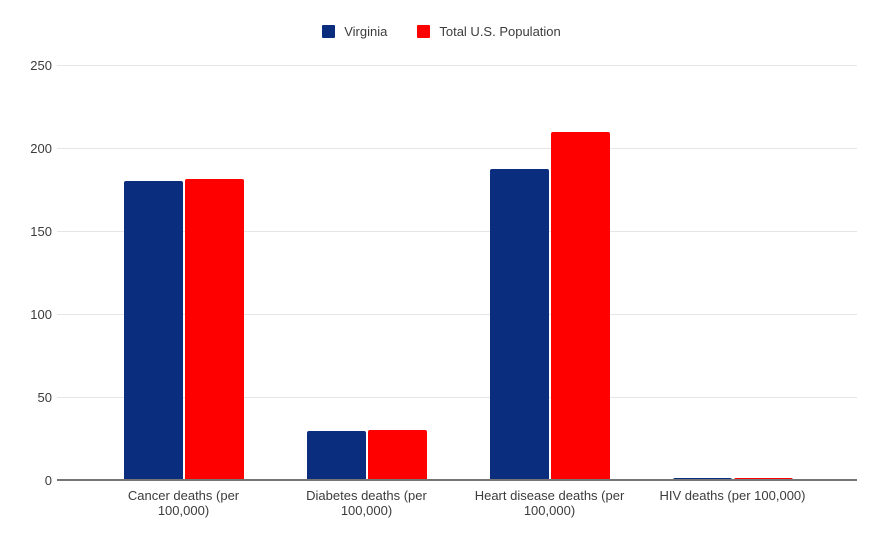 Image resolution: width=883 pixels, height=545 pixels. Describe the element at coordinates (26, 273) in the screenshot. I see `y-axis-labels: 0 50 100 150 200 250` at that location.